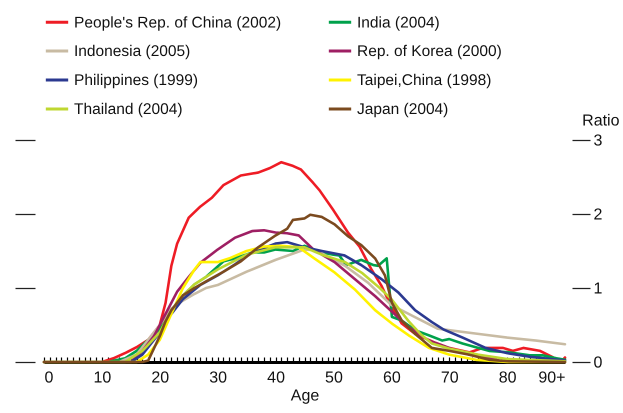  What do you see at coordinates (132, 51) in the screenshot?
I see `legend-label: Indonesia (2005)` at bounding box center [132, 51].